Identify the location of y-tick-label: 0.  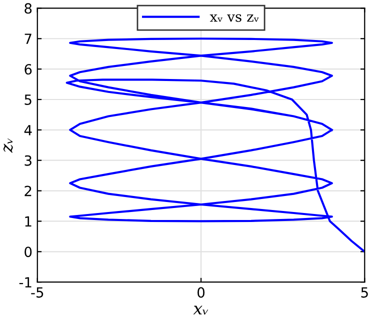
(28, 252).